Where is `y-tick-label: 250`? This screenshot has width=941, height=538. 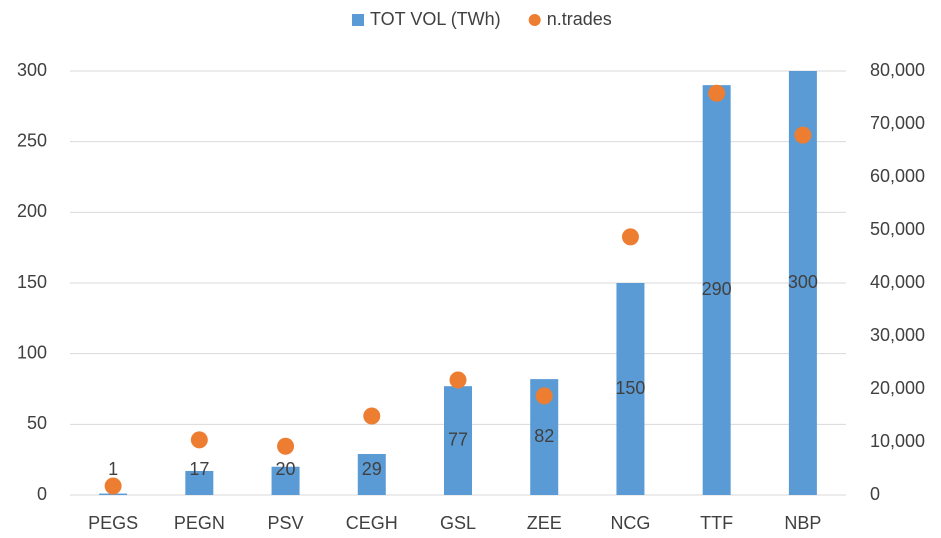
y-tick-label: 250 is located at coordinates (32, 140).